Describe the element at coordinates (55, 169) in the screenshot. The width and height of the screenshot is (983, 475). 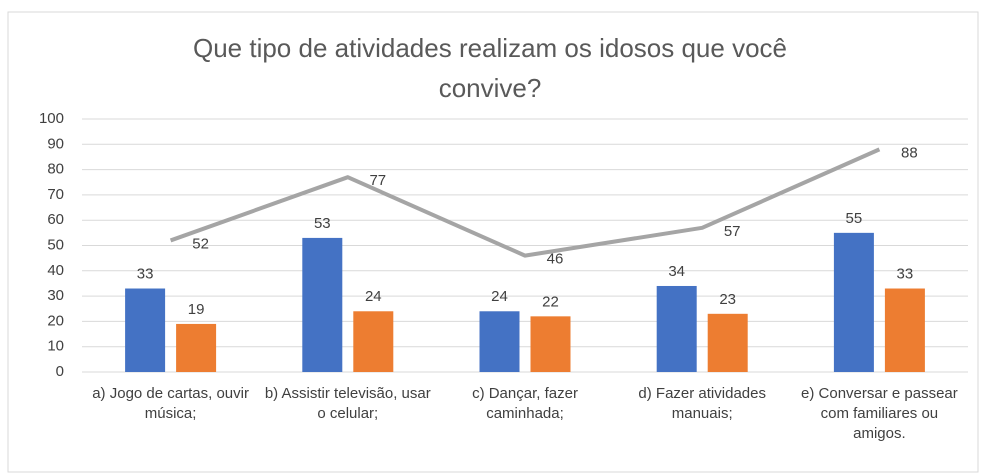
I see `y-tick-label: 80` at that location.